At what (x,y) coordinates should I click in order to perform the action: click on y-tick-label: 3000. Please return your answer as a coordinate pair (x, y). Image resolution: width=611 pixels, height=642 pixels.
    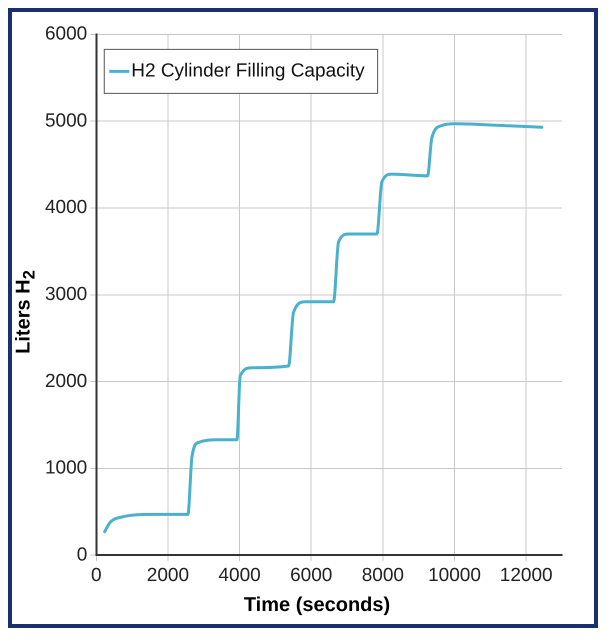
    Looking at the image, I should click on (66, 295).